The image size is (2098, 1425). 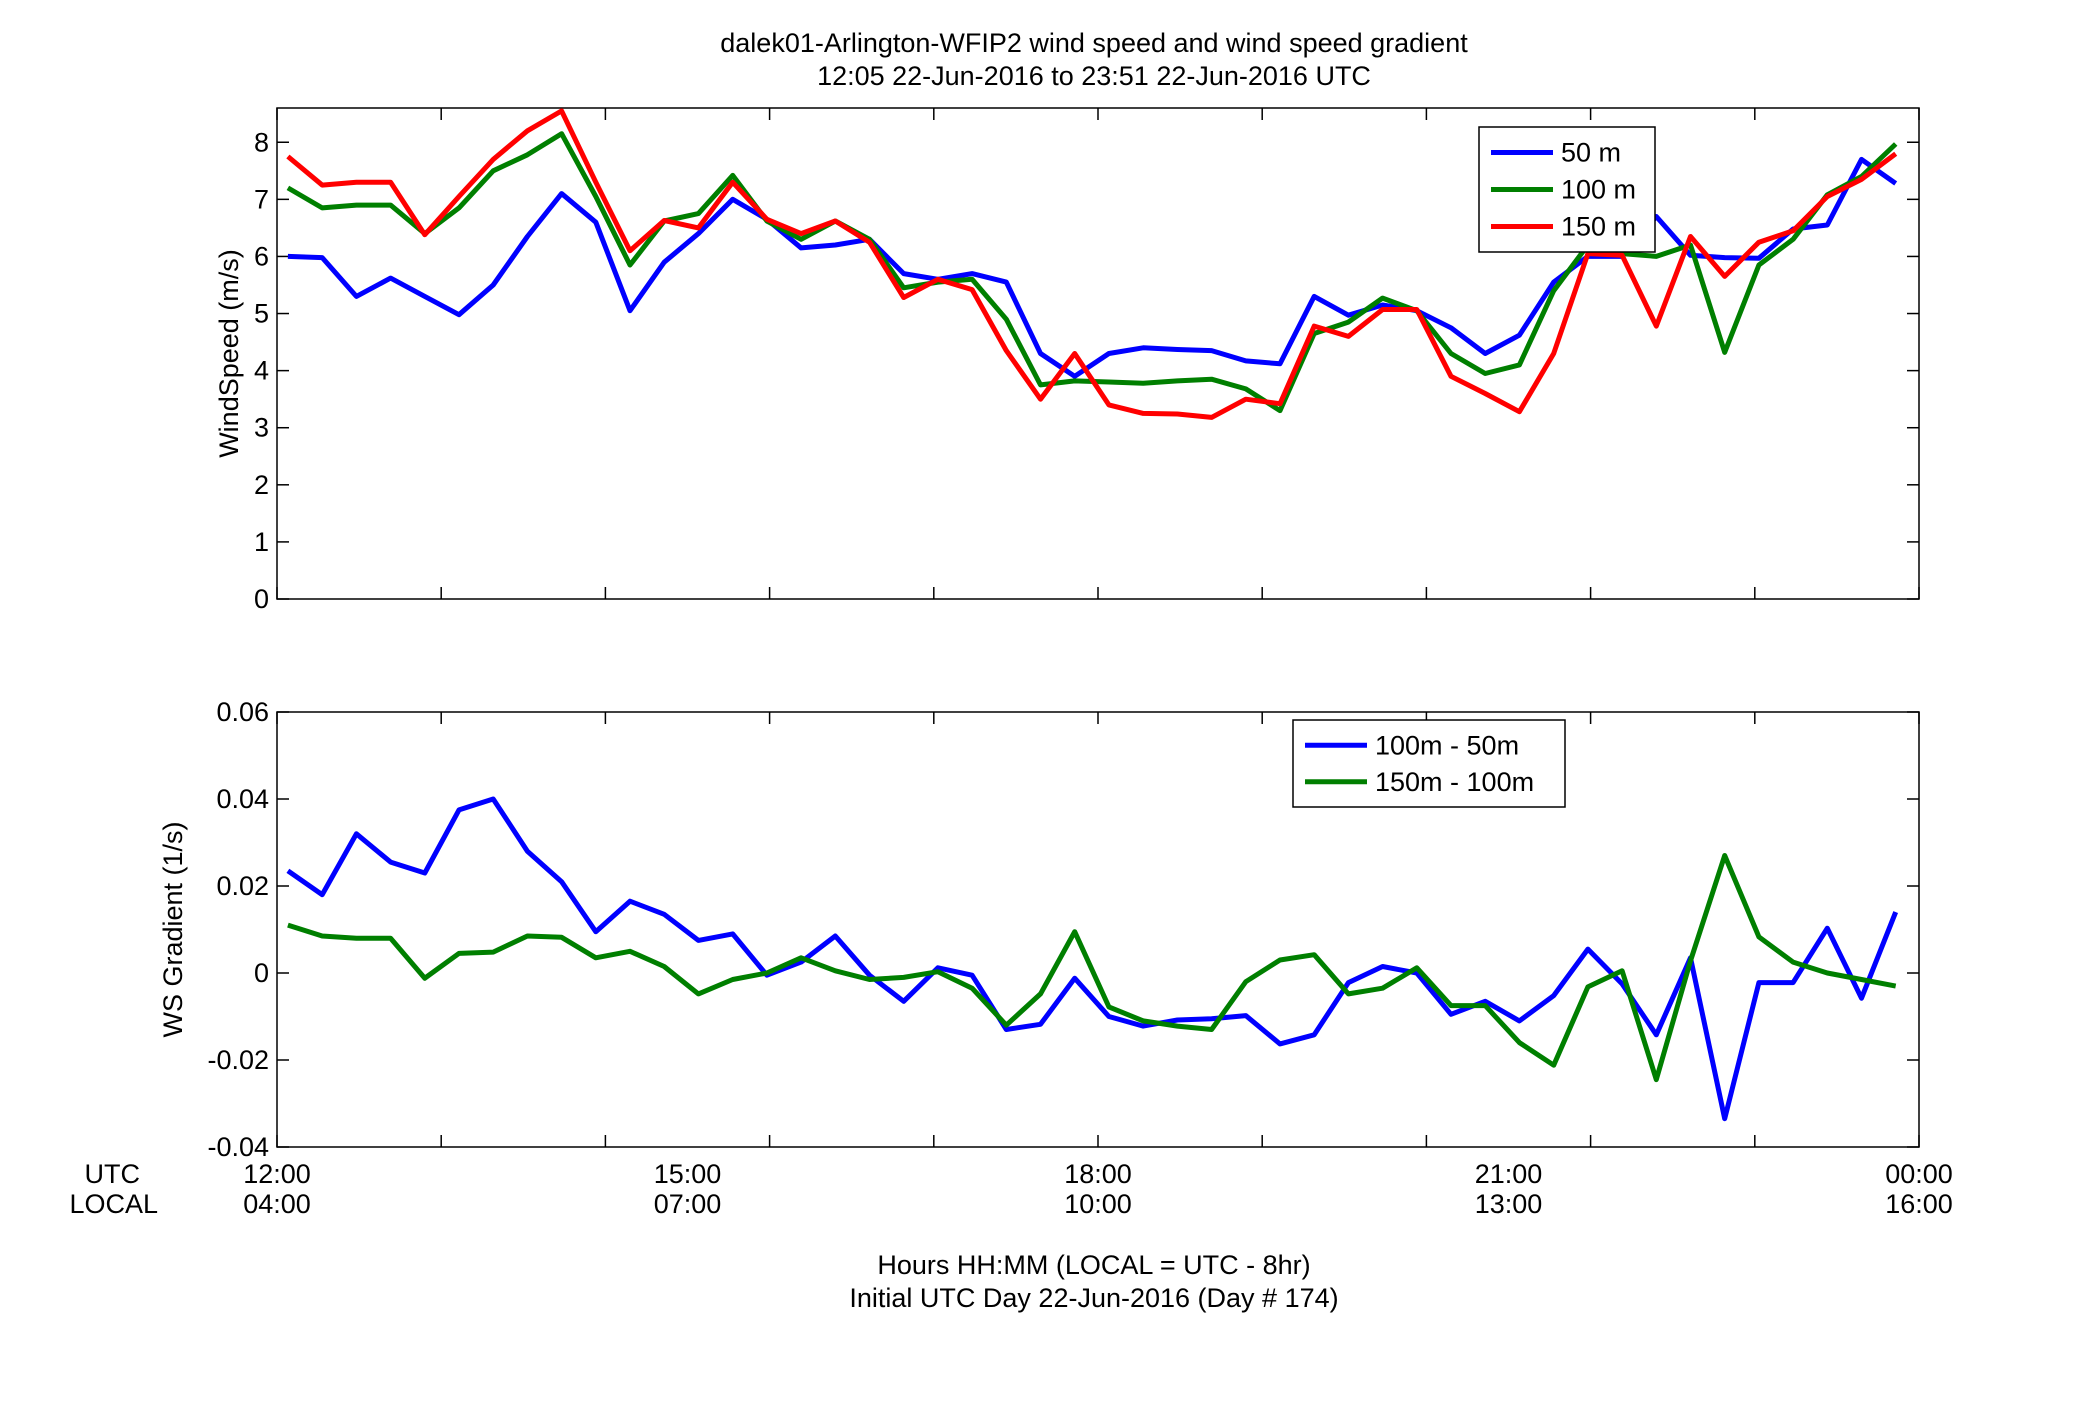 I want to click on y-tick-label: 4, so click(x=261, y=371).